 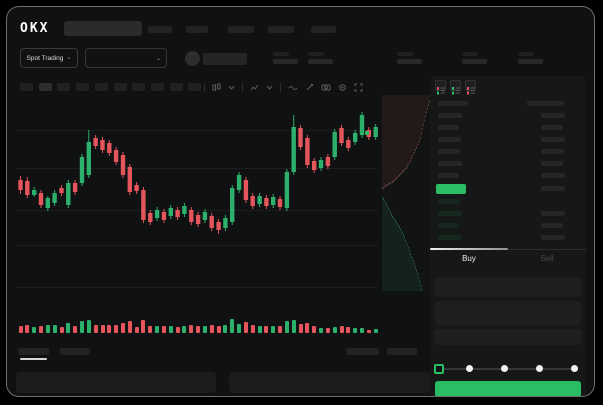 I want to click on pair-selector: ⌄, so click(x=126, y=58).